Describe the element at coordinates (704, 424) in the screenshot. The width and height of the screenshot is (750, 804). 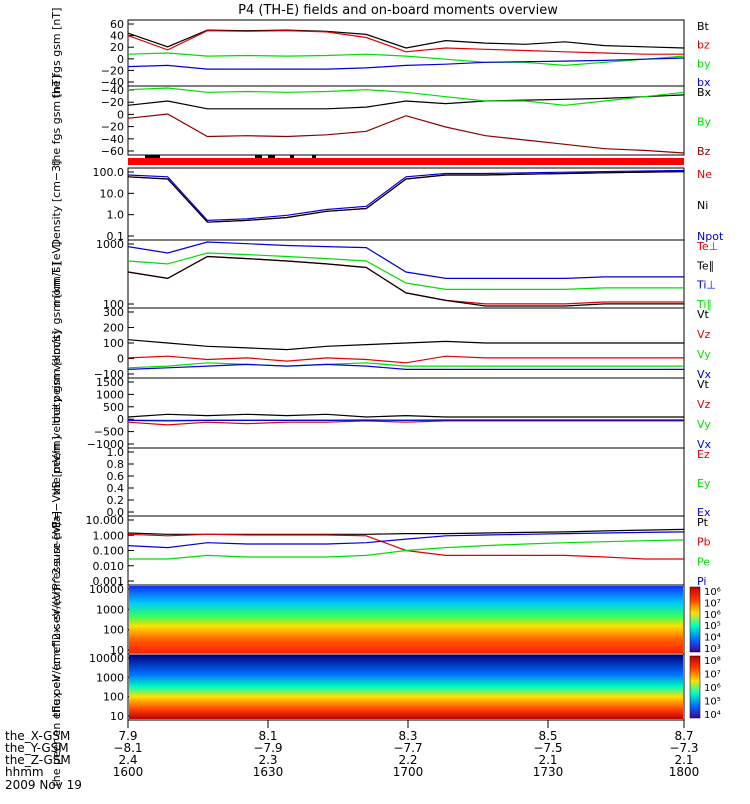
I see `legend-entry: Vy` at that location.